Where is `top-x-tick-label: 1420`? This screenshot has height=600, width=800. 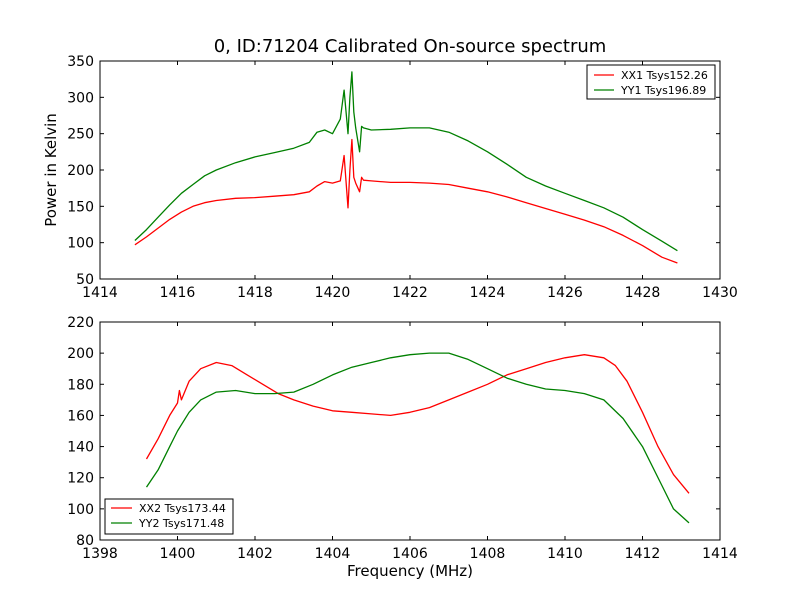 top-x-tick-label: 1420 is located at coordinates (333, 293).